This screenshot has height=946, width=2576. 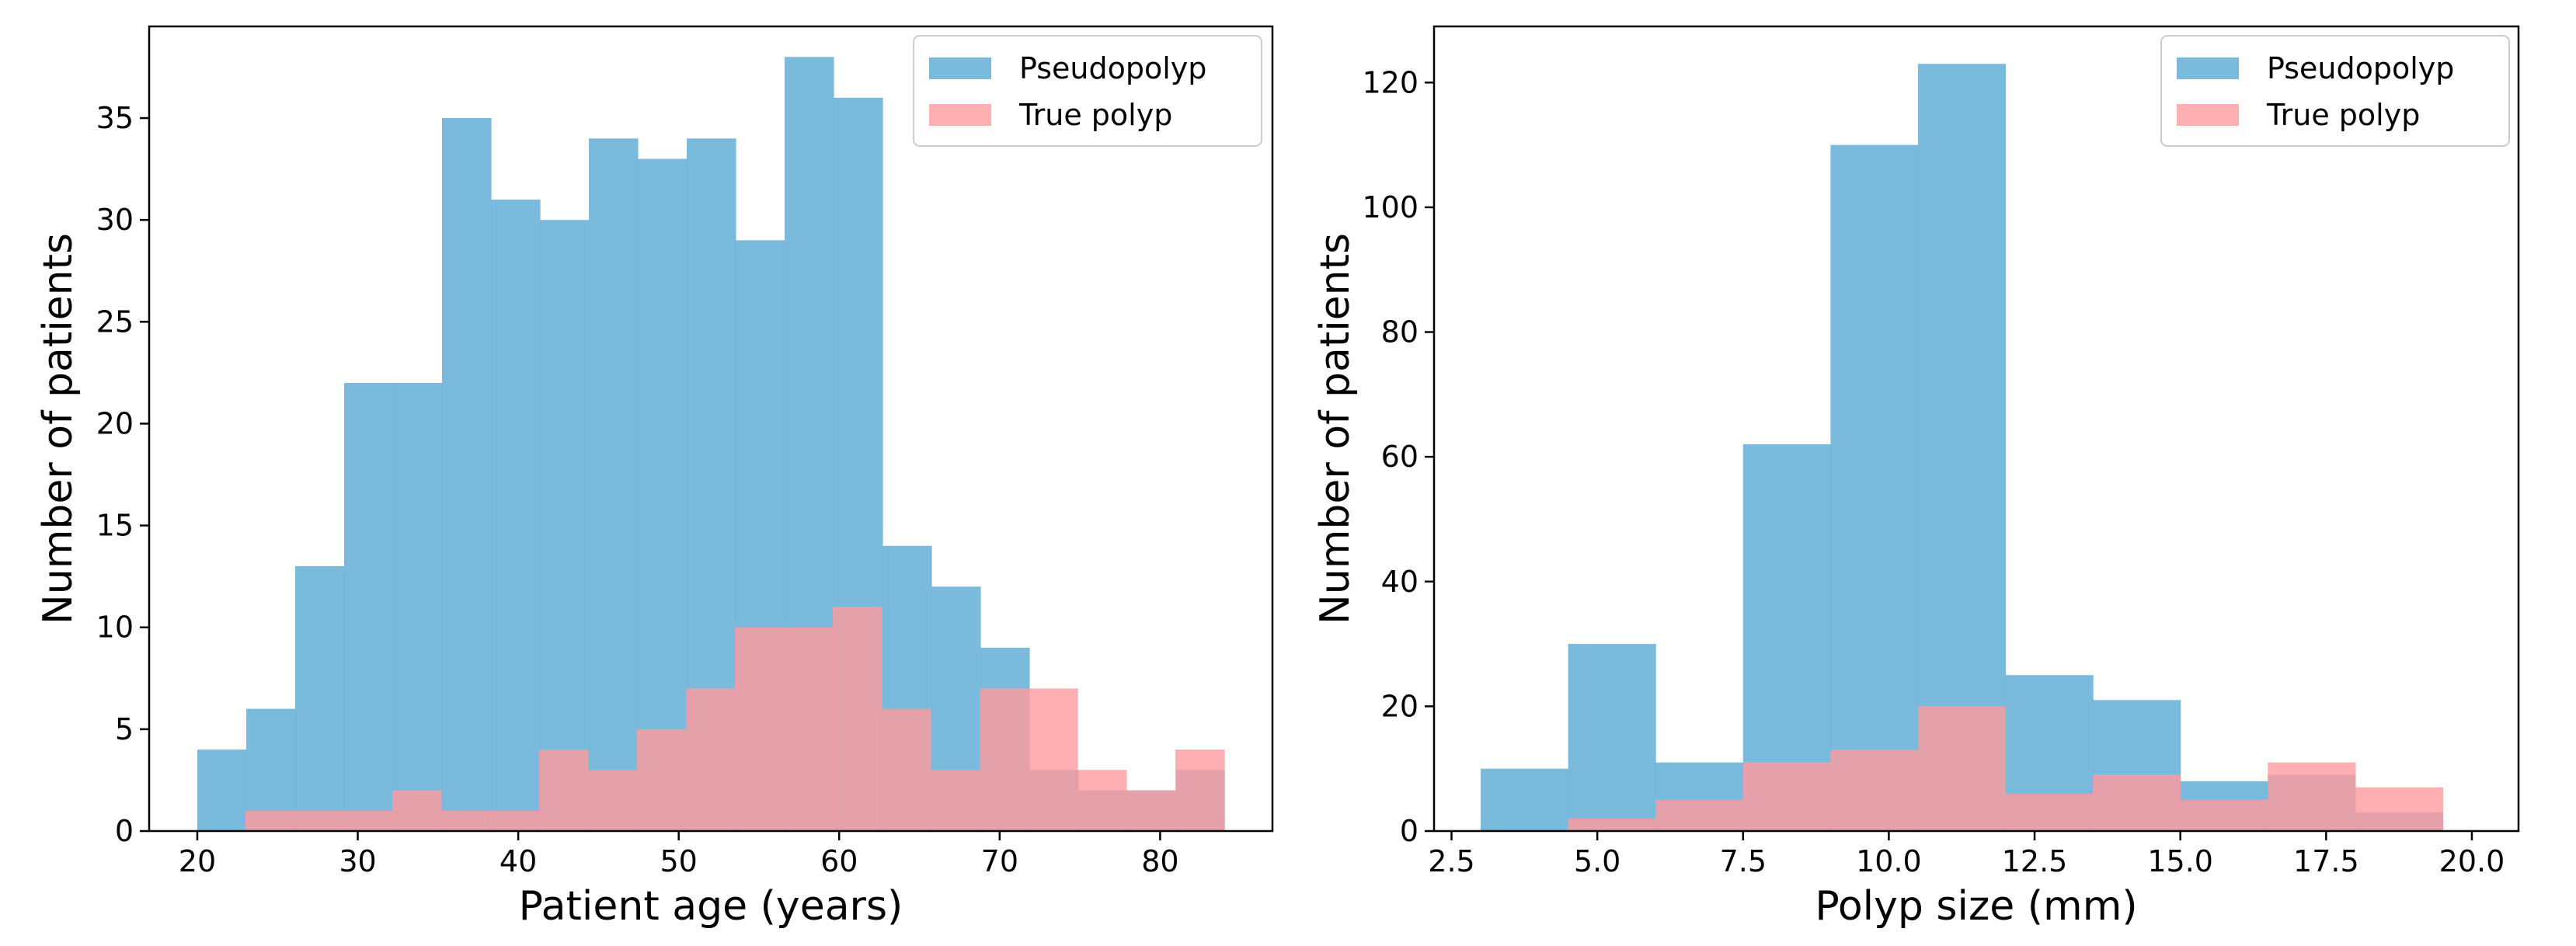 What do you see at coordinates (1597, 861) in the screenshot?
I see `size-xtick-label: 5.0` at bounding box center [1597, 861].